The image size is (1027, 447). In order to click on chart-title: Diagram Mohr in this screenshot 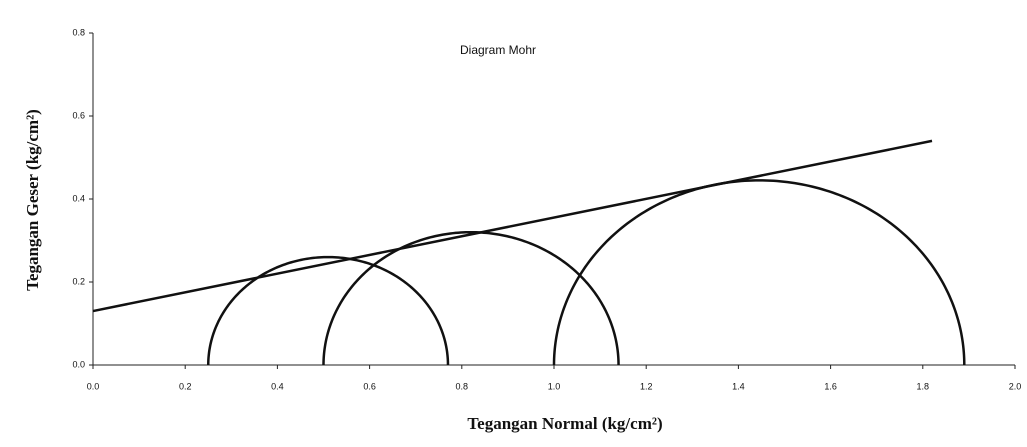, I will do `click(498, 50)`.